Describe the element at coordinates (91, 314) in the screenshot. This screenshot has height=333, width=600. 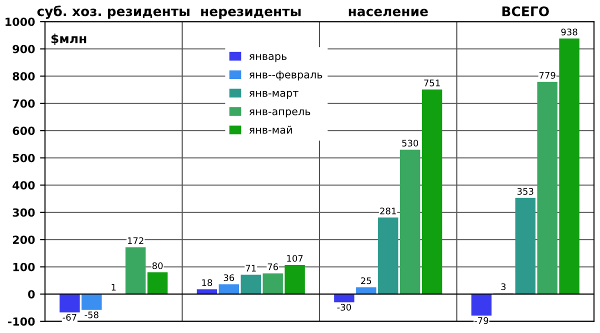
I see `data-label: -58` at that location.